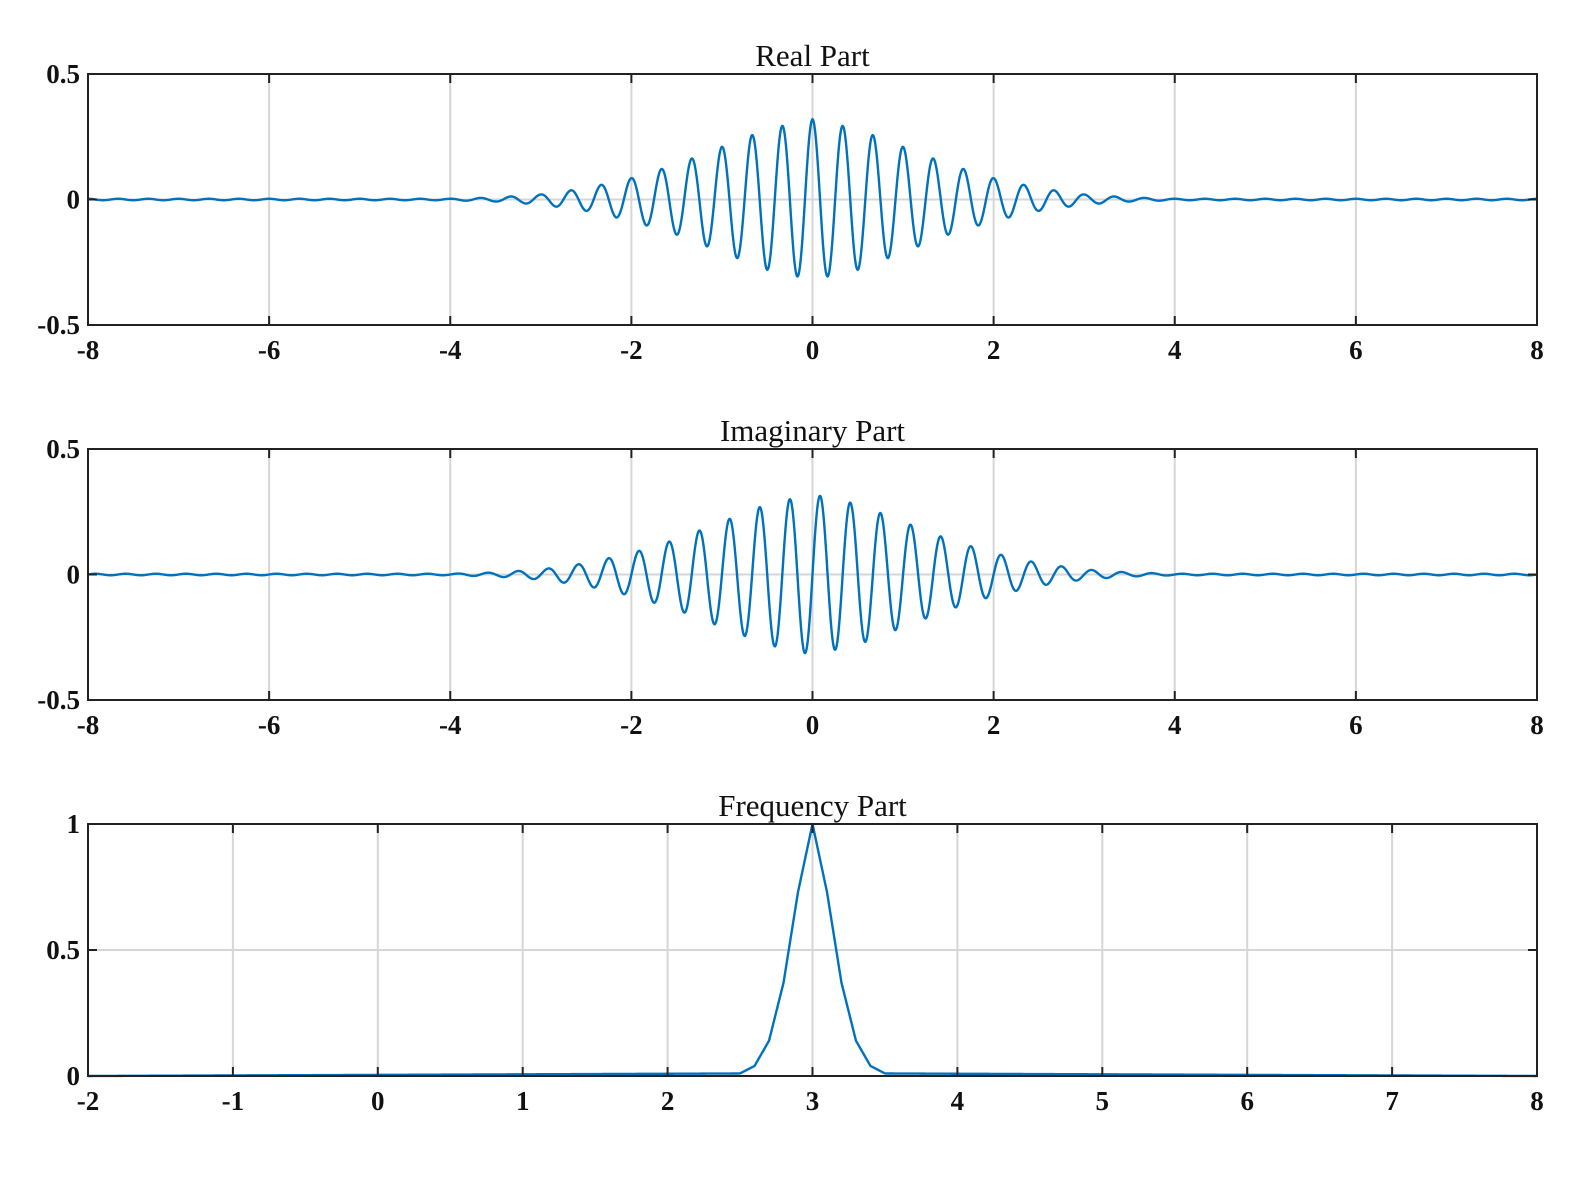 This screenshot has width=1582, height=1182. What do you see at coordinates (1103, 1101) in the screenshot?
I see `x-tick-label: 5` at bounding box center [1103, 1101].